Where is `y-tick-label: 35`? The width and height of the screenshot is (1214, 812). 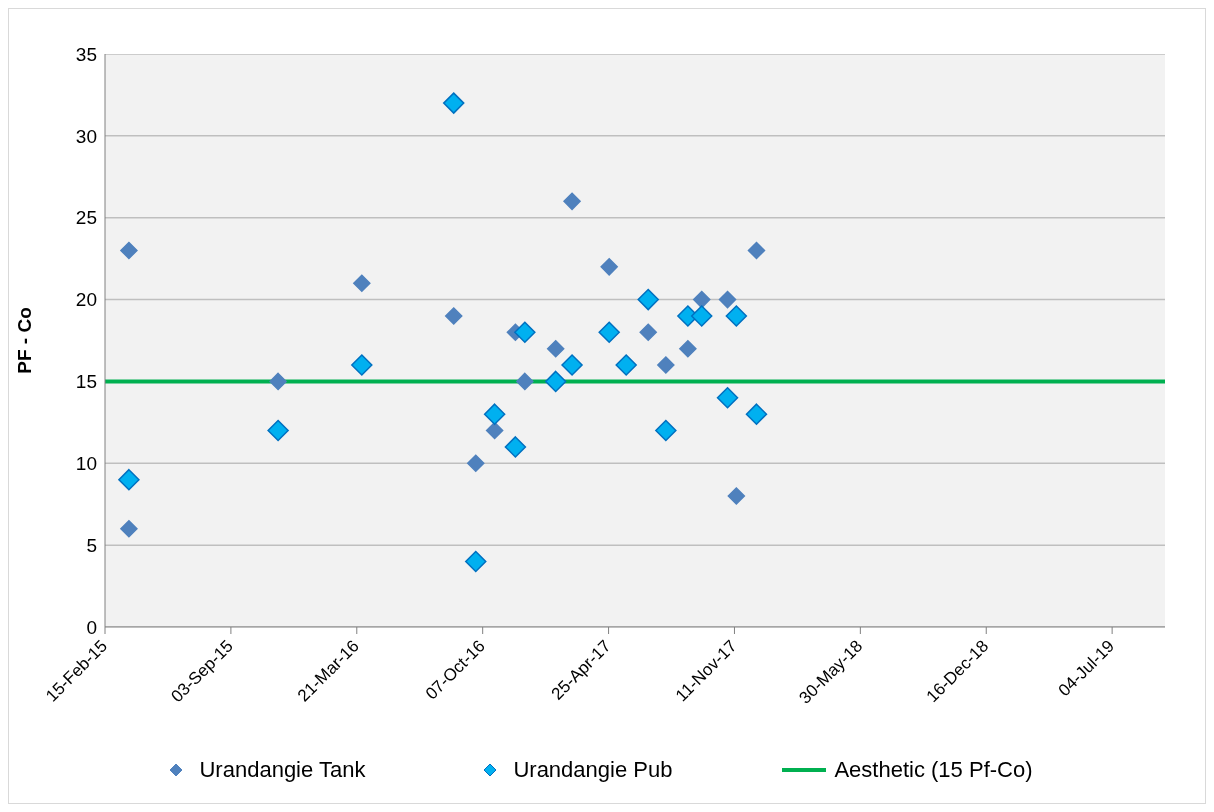 y-tick-label: 35 is located at coordinates (86, 54).